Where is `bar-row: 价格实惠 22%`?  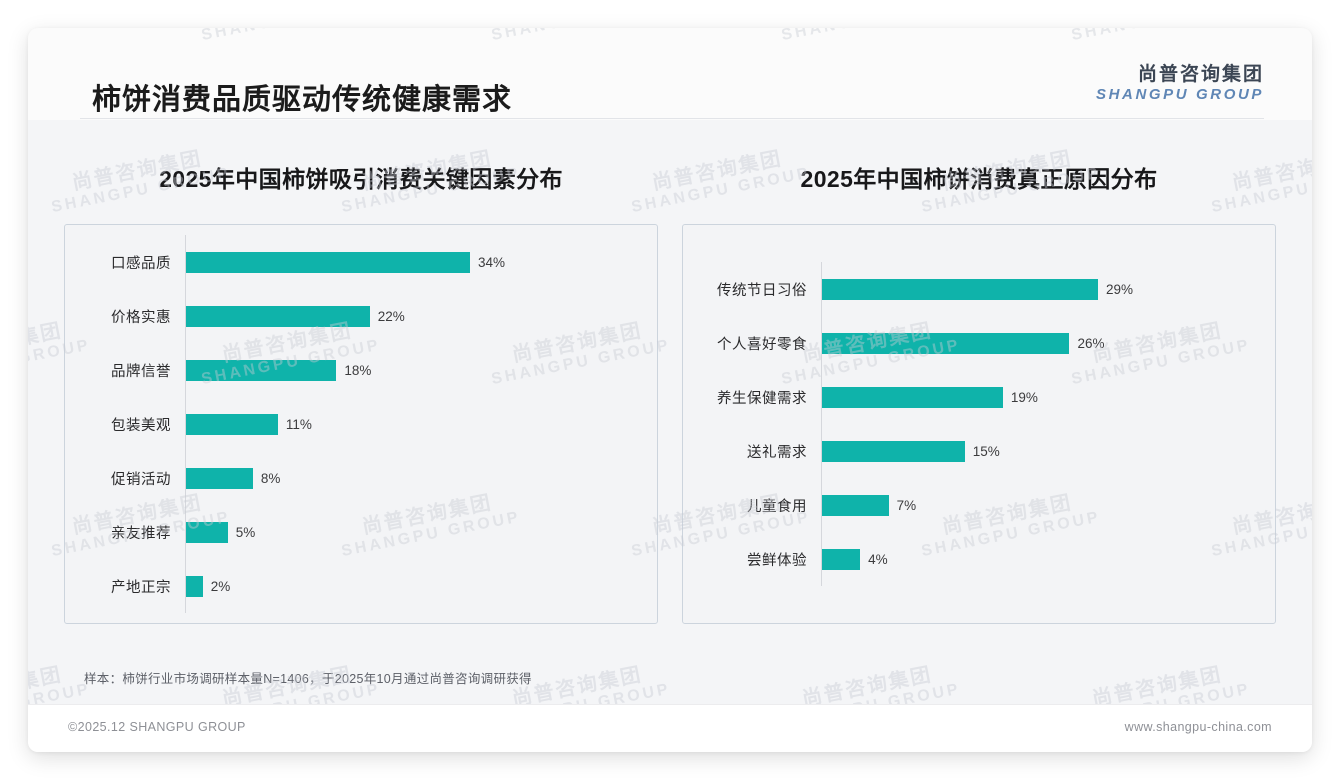 bar-row: 价格实惠 22% is located at coordinates (354, 316).